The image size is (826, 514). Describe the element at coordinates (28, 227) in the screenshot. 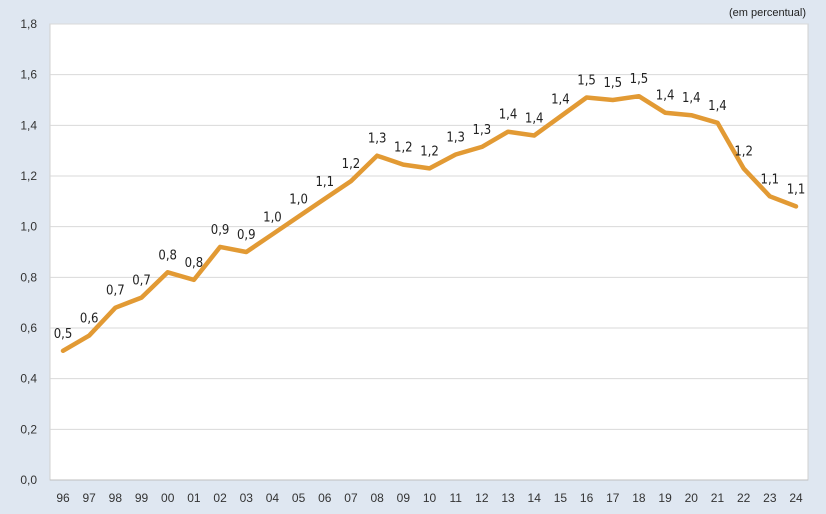

I see `y-tick-label: 1,0` at that location.